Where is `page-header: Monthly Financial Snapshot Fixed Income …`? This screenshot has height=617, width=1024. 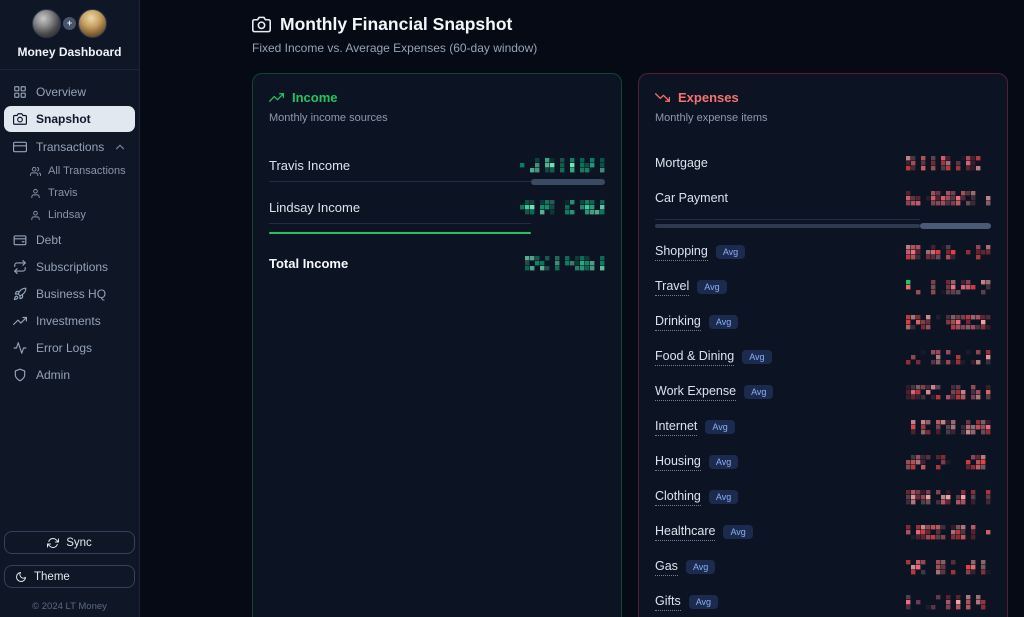
page-header: Monthly Financial Snapshot Fixed Income … is located at coordinates (630, 34).